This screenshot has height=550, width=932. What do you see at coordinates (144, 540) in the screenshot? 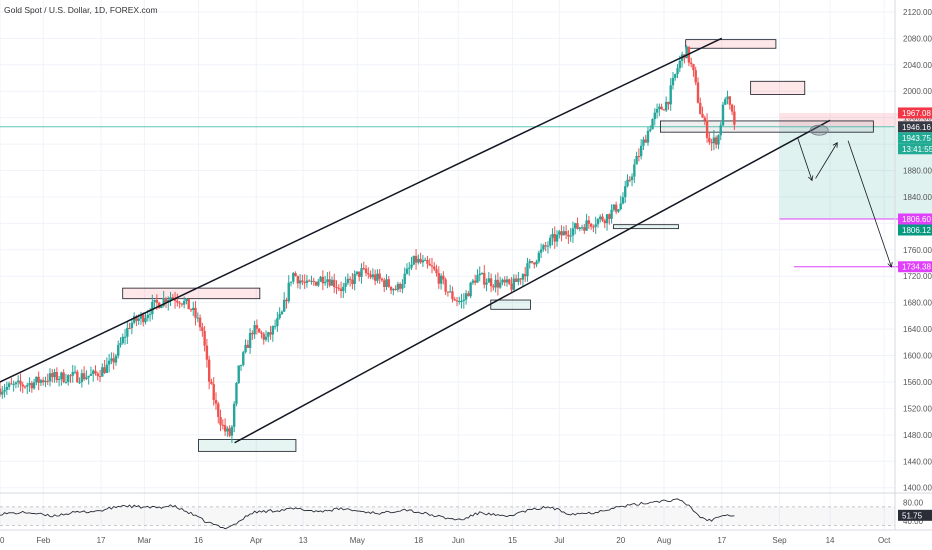
I see `time-tick-label: Mar` at bounding box center [144, 540].